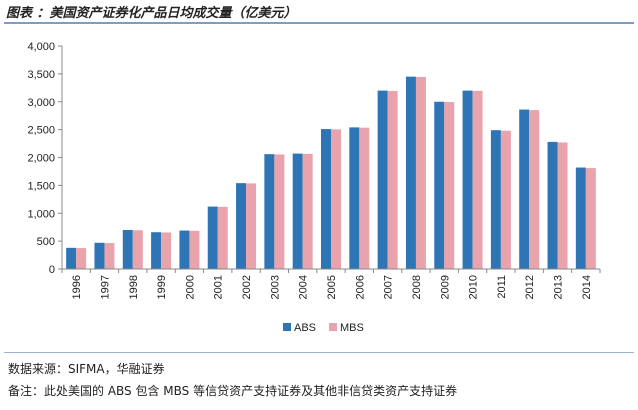 The image size is (638, 410). I want to click on x-tick-label: 1999, so click(162, 287).